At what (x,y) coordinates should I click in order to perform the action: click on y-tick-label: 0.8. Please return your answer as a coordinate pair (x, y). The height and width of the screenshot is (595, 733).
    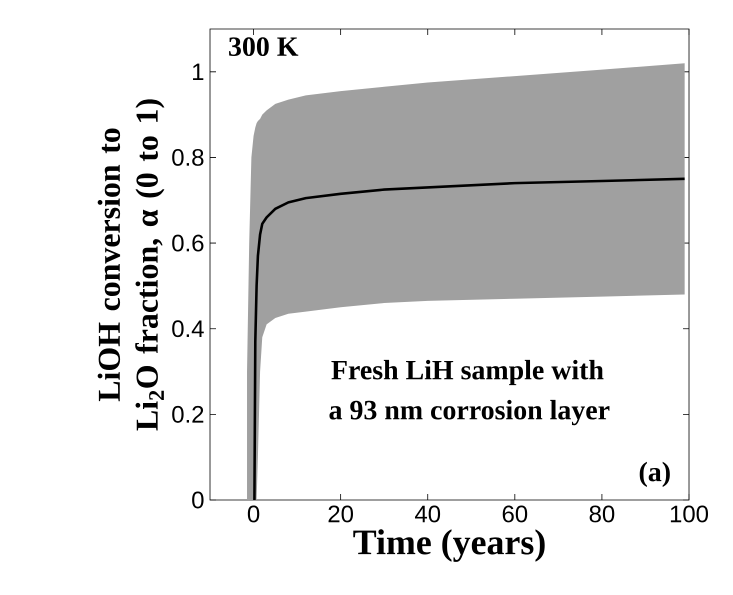
    Looking at the image, I should click on (188, 157).